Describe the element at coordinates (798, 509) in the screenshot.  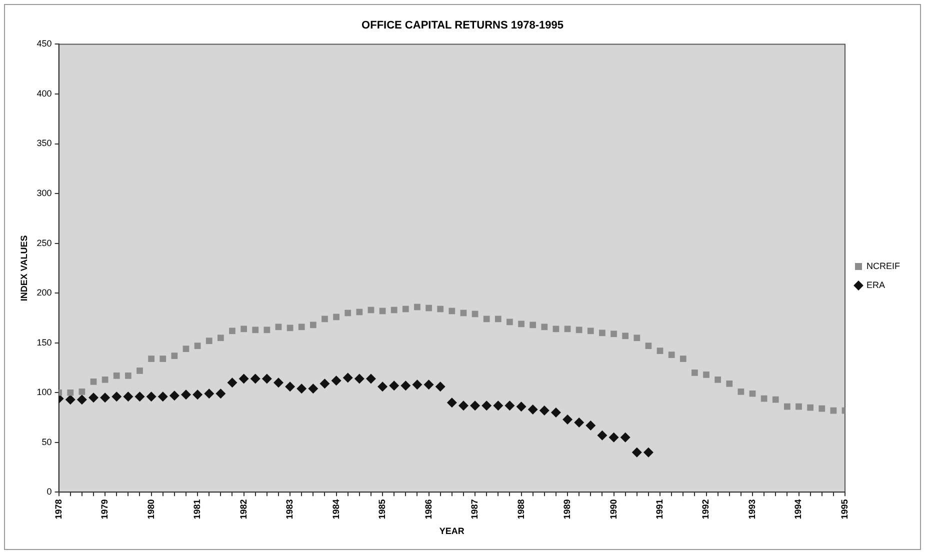
I see `x-tick-label: 1994` at that location.